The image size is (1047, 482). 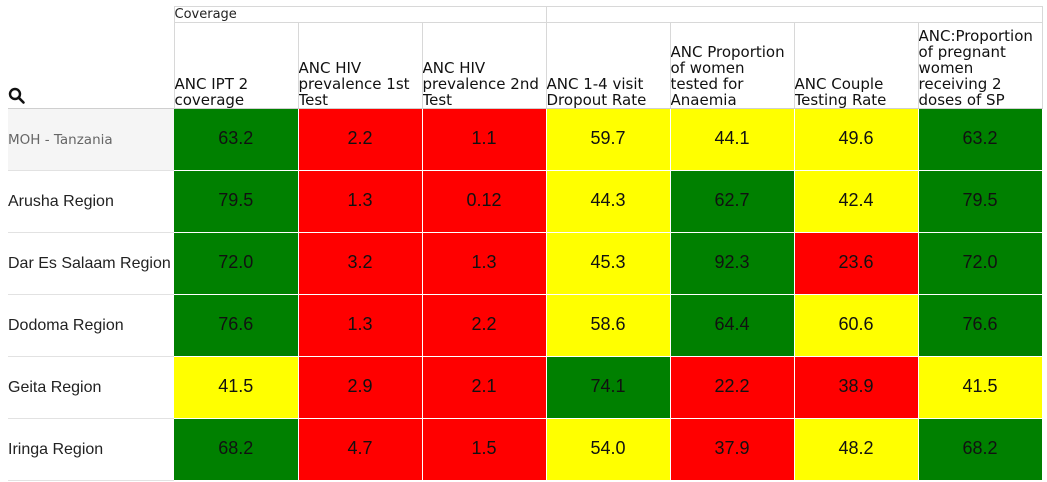 I want to click on table-cell: 58.6, so click(x=608, y=325).